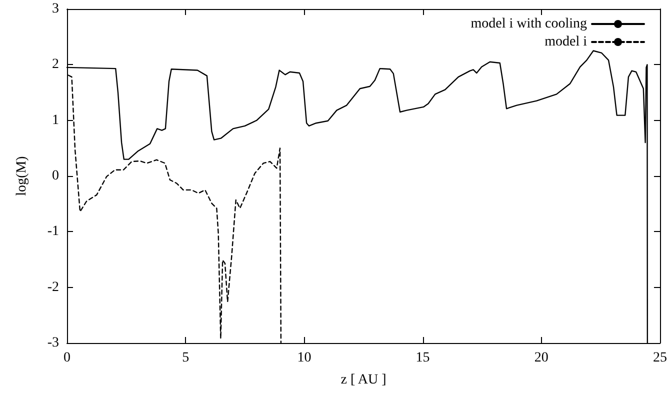  What do you see at coordinates (541, 358) in the screenshot?
I see `x-tick-label: 20` at bounding box center [541, 358].